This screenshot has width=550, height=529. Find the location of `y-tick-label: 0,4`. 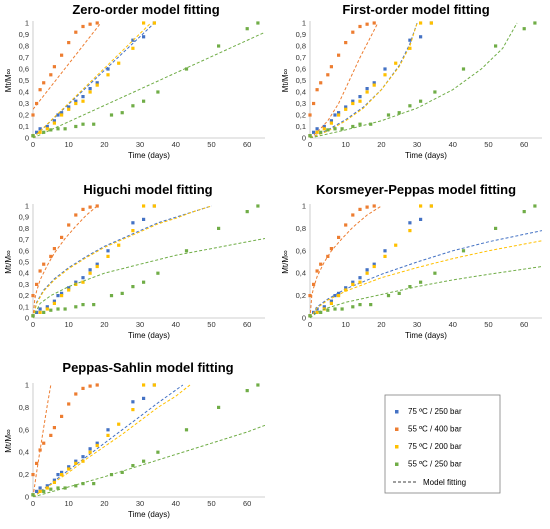

y-tick-label: 0,4 is located at coordinates (301, 273).